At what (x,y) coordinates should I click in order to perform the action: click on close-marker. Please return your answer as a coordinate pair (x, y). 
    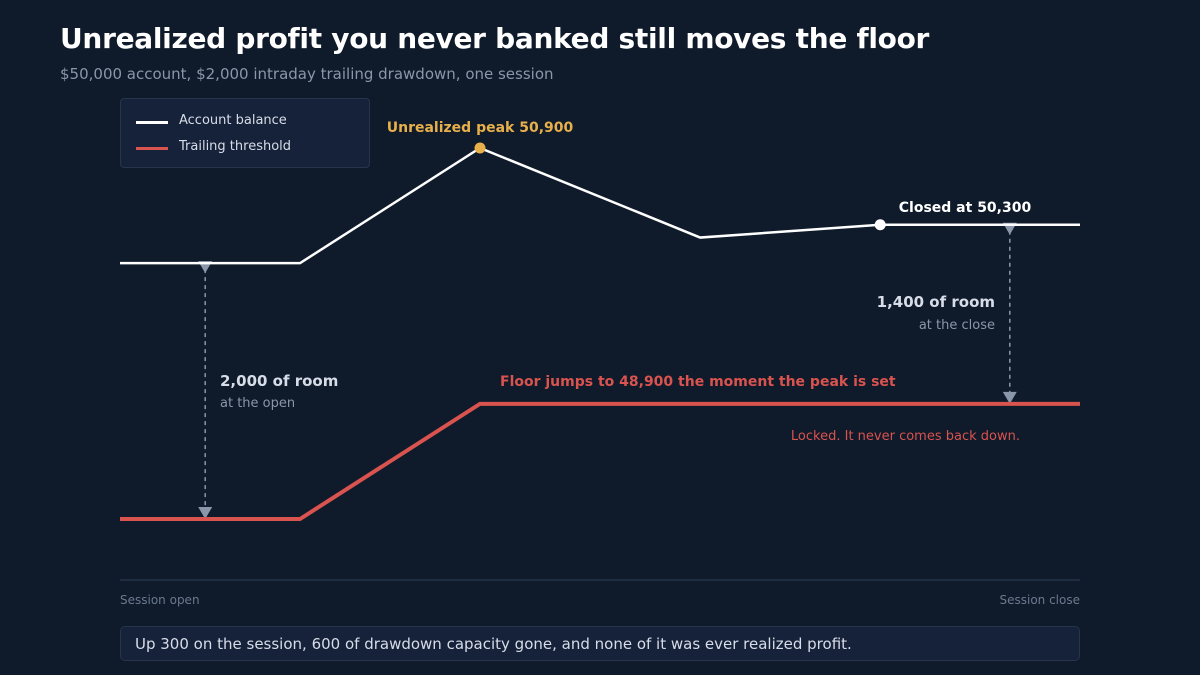
    Looking at the image, I should click on (880, 225).